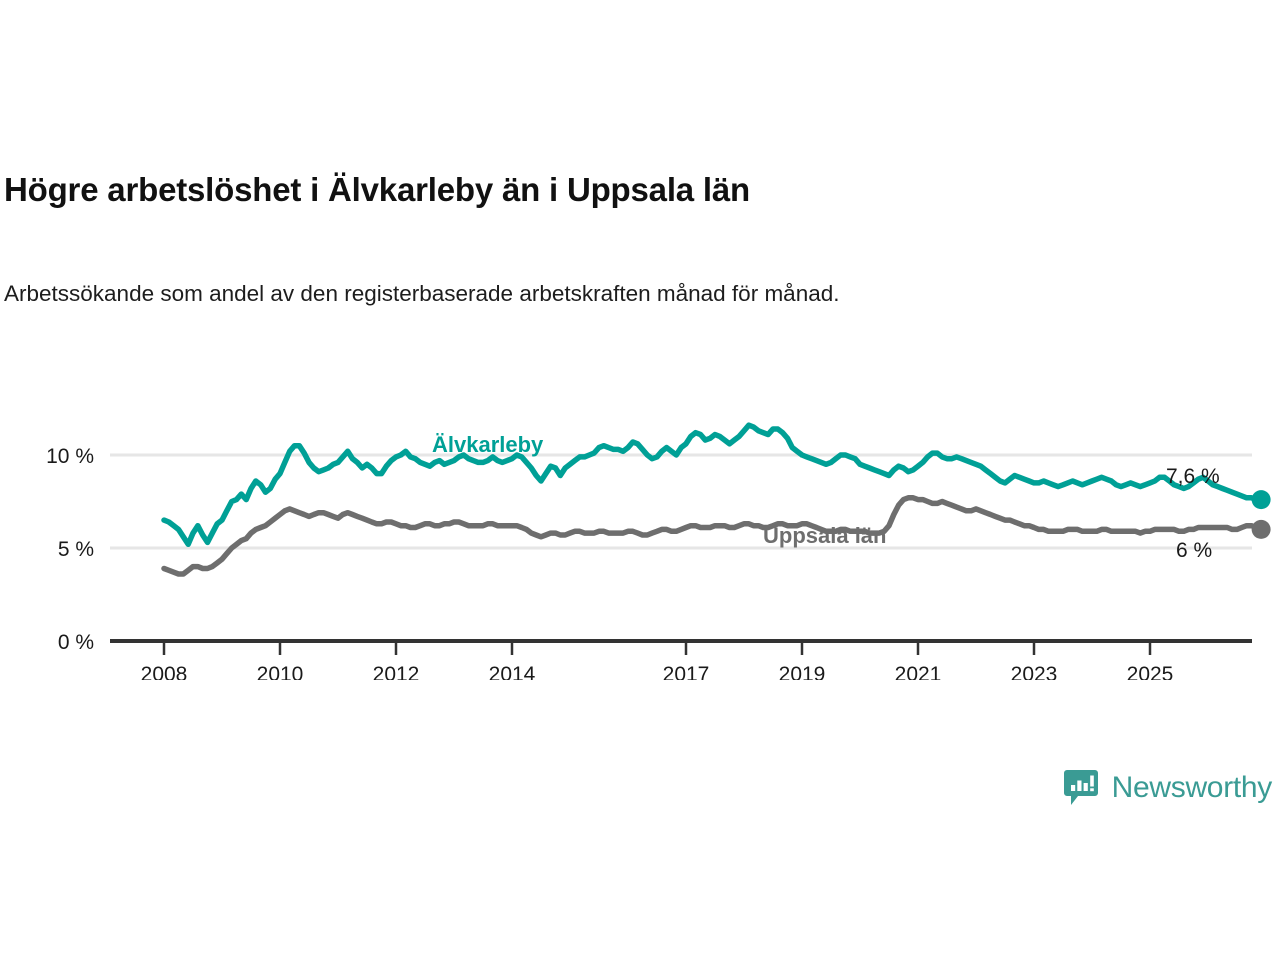 This screenshot has height=960, width=1280. What do you see at coordinates (1034, 671) in the screenshot?
I see `x-tick-label: 2023` at bounding box center [1034, 671].